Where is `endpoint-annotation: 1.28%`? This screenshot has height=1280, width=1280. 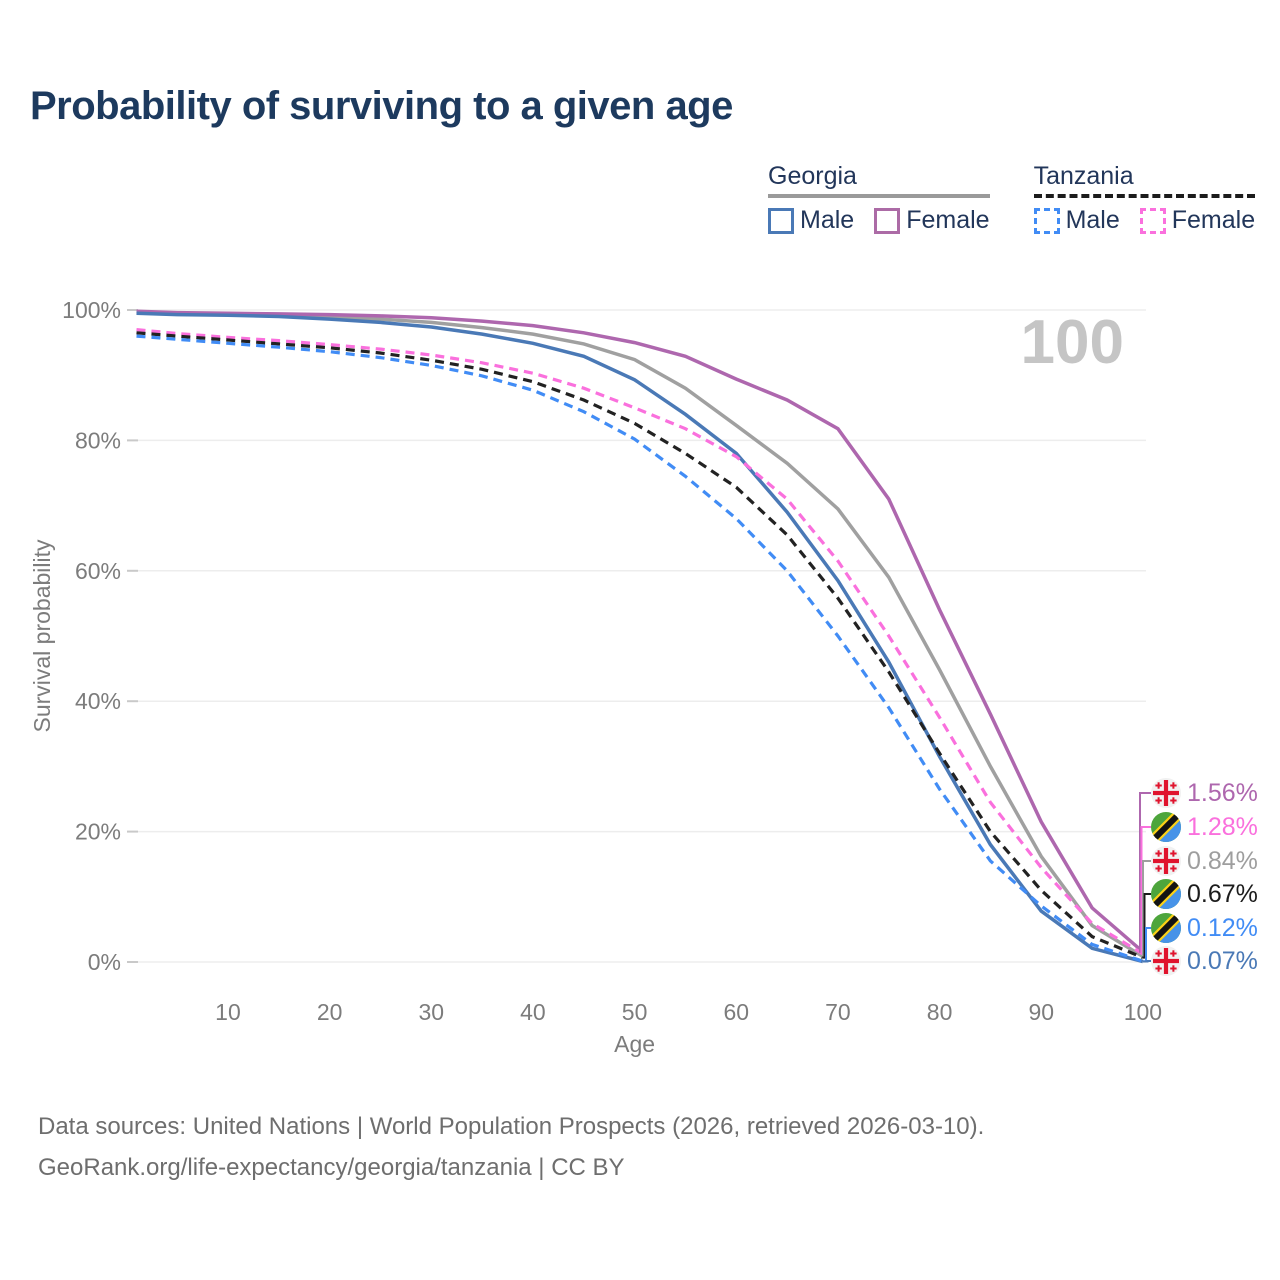 endpoint-annotation: 1.28% is located at coordinates (1204, 827).